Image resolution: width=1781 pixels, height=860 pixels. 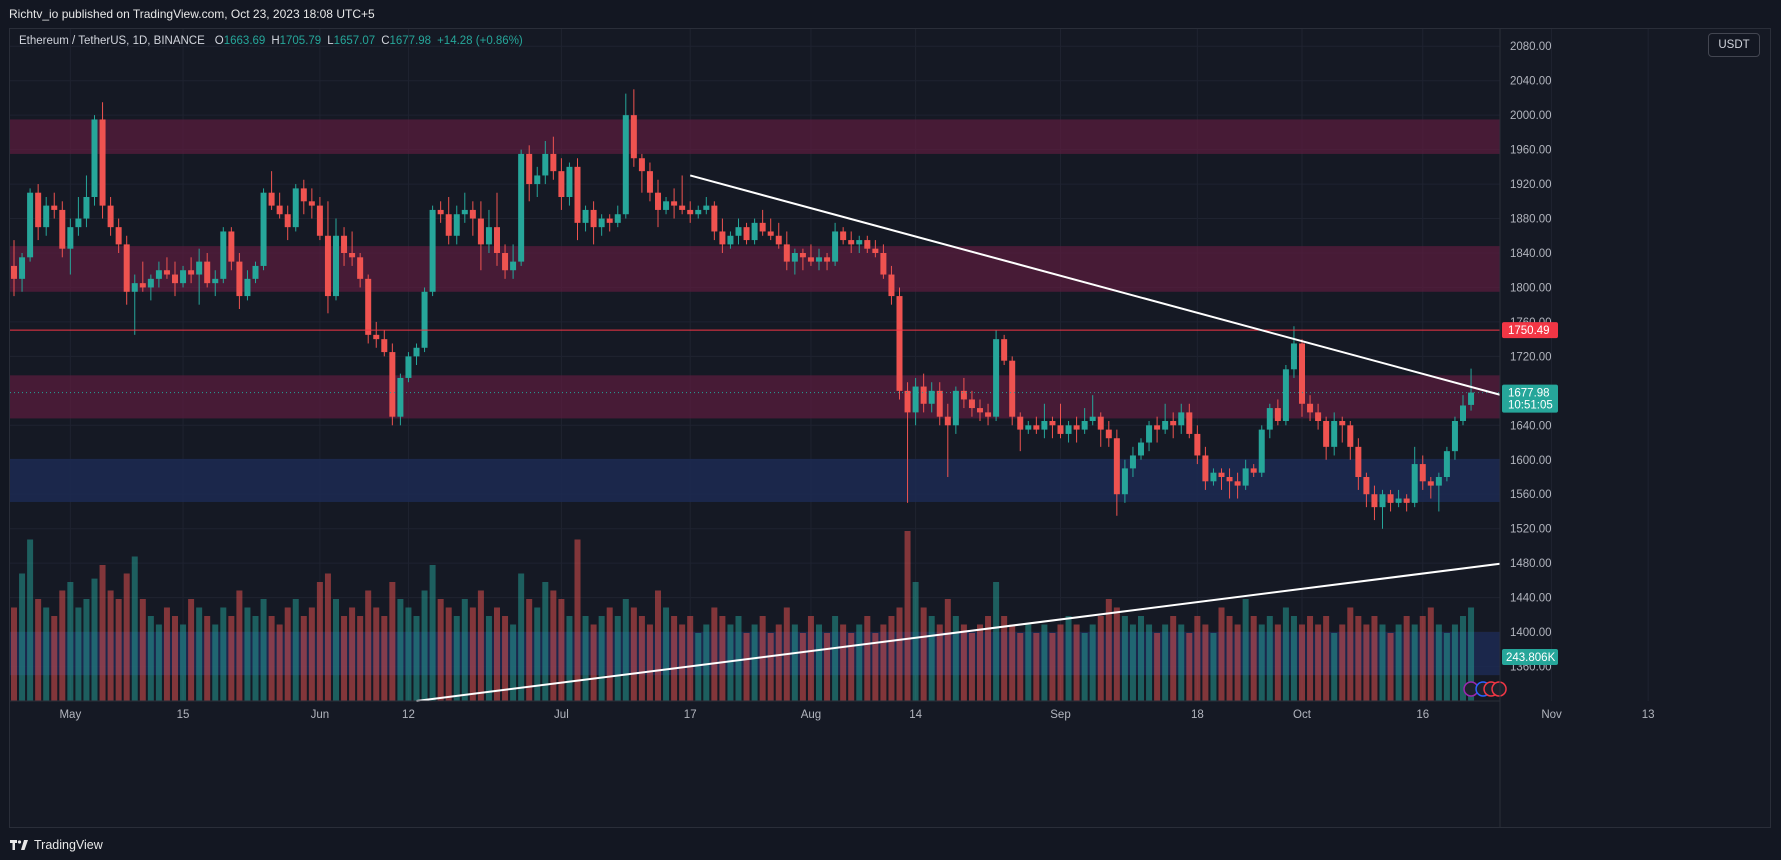 What do you see at coordinates (1422, 715) in the screenshot?
I see `time-tick-label: 16` at bounding box center [1422, 715].